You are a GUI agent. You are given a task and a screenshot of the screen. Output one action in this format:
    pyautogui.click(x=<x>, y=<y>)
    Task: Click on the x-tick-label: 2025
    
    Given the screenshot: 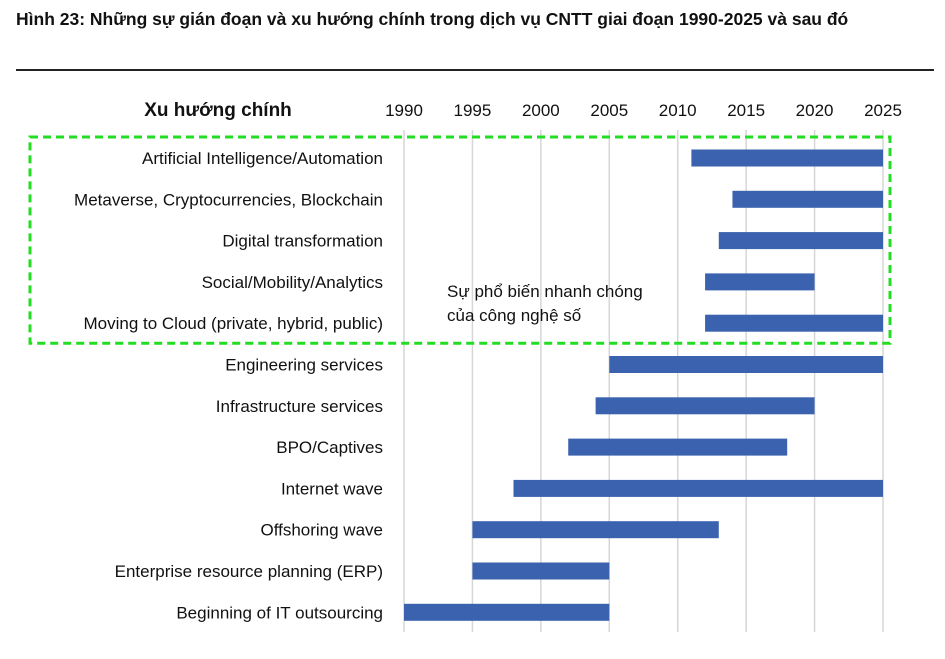 What is the action you would take?
    pyautogui.click(x=883, y=110)
    